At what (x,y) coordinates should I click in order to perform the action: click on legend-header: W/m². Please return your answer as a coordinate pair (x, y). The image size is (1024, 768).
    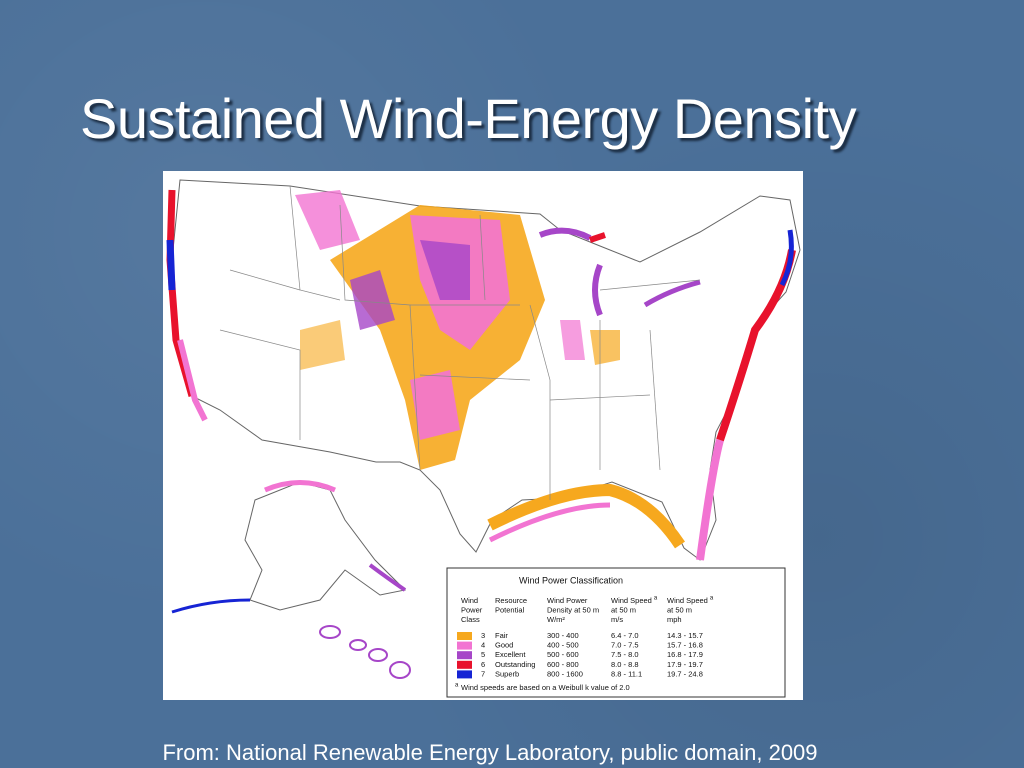
    Looking at the image, I should click on (556, 619).